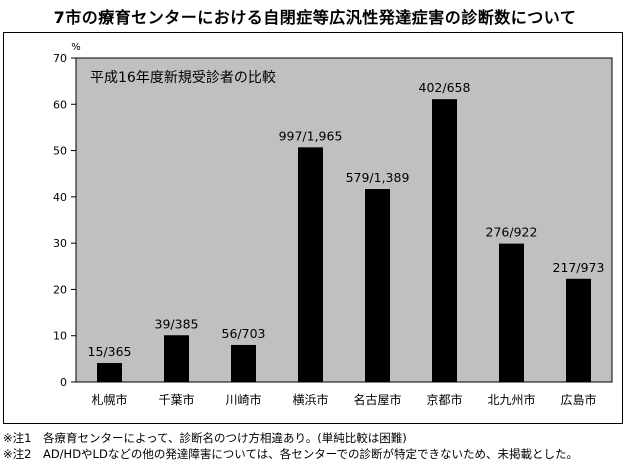 Image resolution: width=630 pixels, height=468 pixels. What do you see at coordinates (311, 135) in the screenshot?
I see `data-label: 997/1,965` at bounding box center [311, 135].